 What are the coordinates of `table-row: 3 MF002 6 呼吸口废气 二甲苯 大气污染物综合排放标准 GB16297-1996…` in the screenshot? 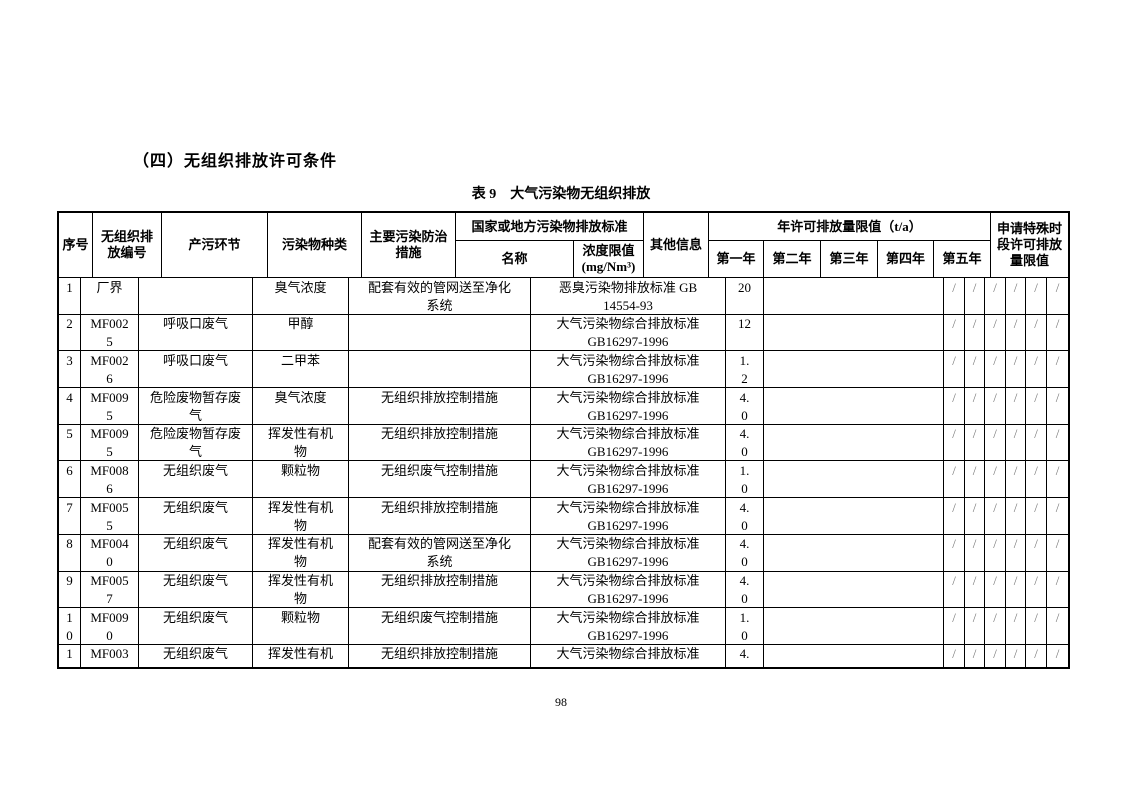 It's located at (563, 370).